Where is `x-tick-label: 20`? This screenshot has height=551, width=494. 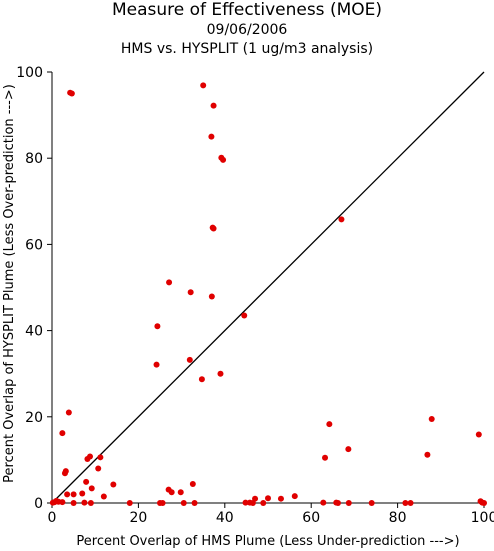
x-tick-label: 20 is located at coordinates (138, 518).